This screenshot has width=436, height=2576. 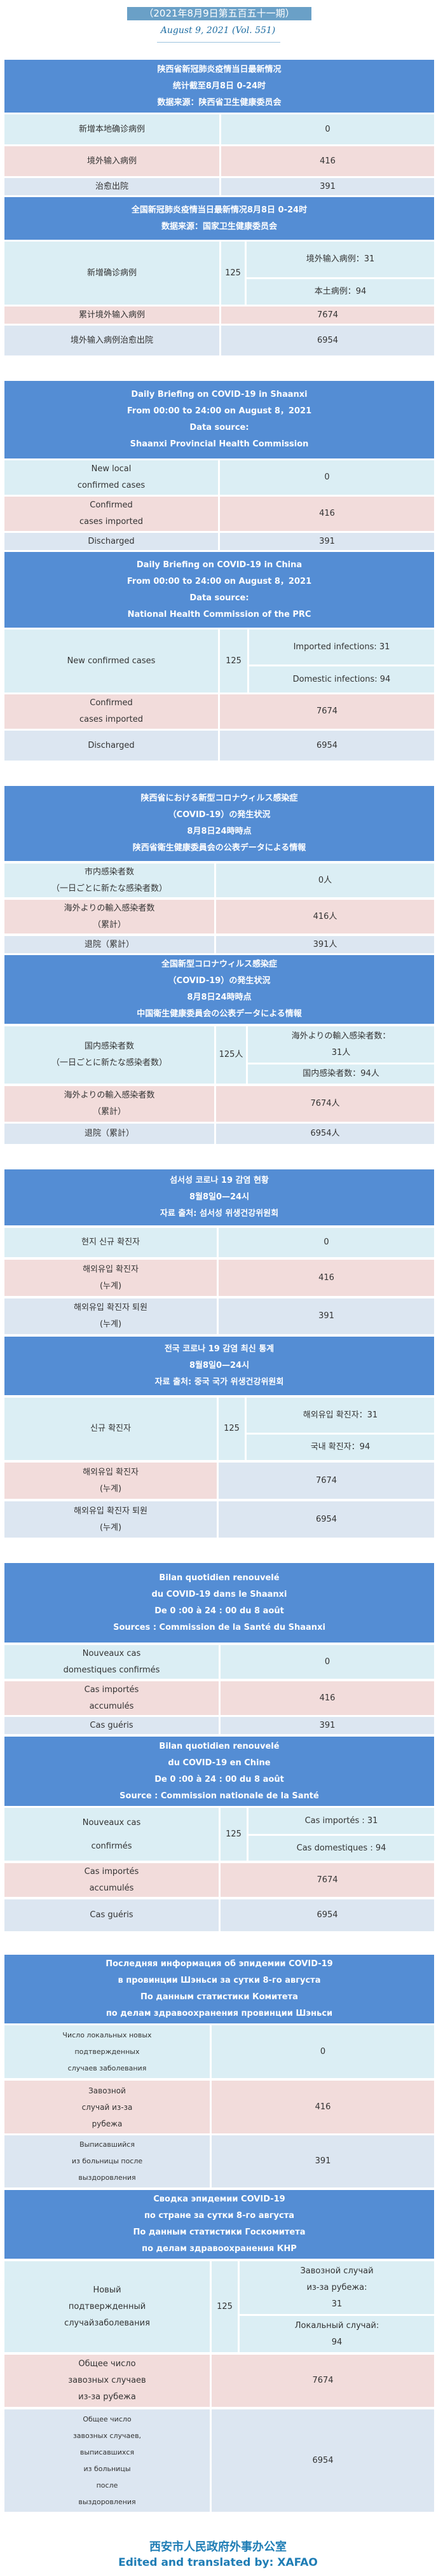 What do you see at coordinates (219, 541) in the screenshot?
I see `table-row: Discharged 391` at bounding box center [219, 541].